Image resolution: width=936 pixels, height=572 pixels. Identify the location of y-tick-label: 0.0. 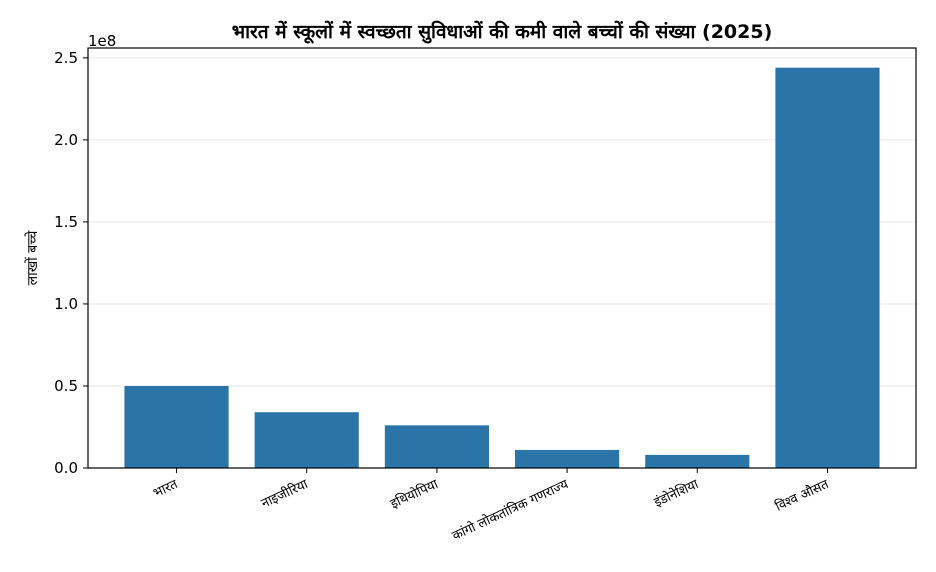
(66, 468).